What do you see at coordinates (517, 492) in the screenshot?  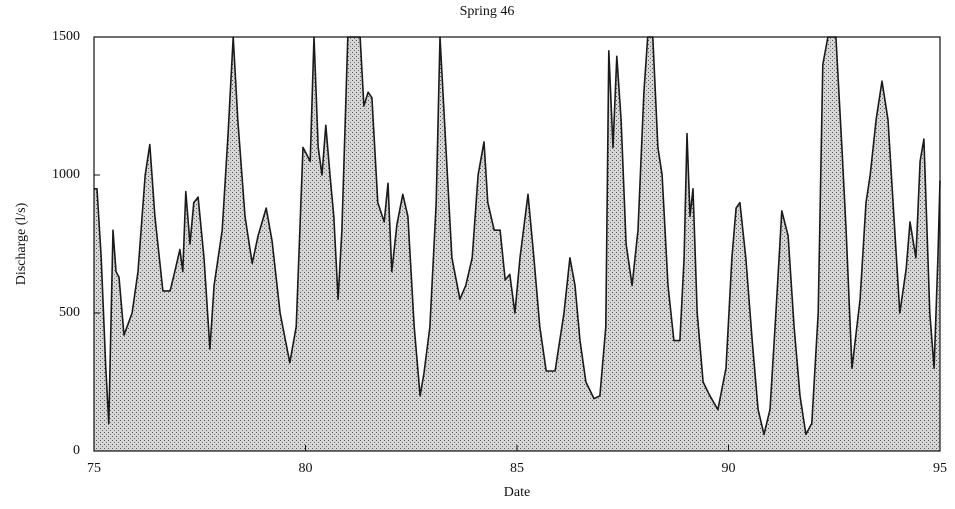 I see `x-axis-label: Date` at bounding box center [517, 492].